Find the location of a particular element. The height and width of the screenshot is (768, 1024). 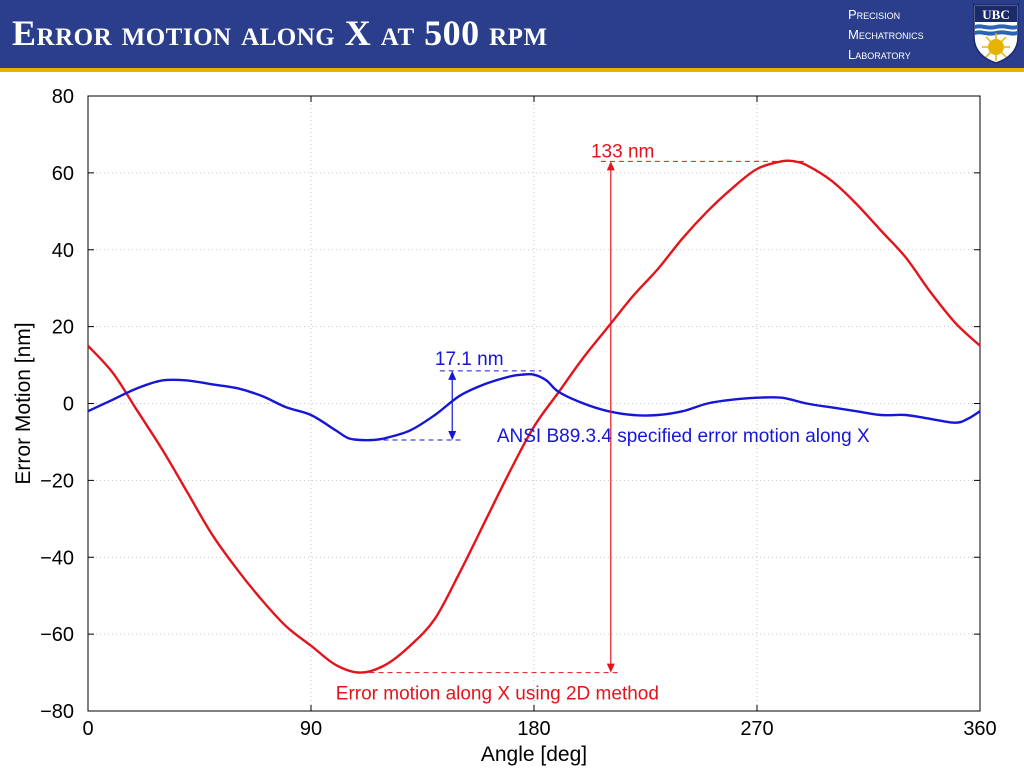

x-tick-label: 0 is located at coordinates (87, 729).